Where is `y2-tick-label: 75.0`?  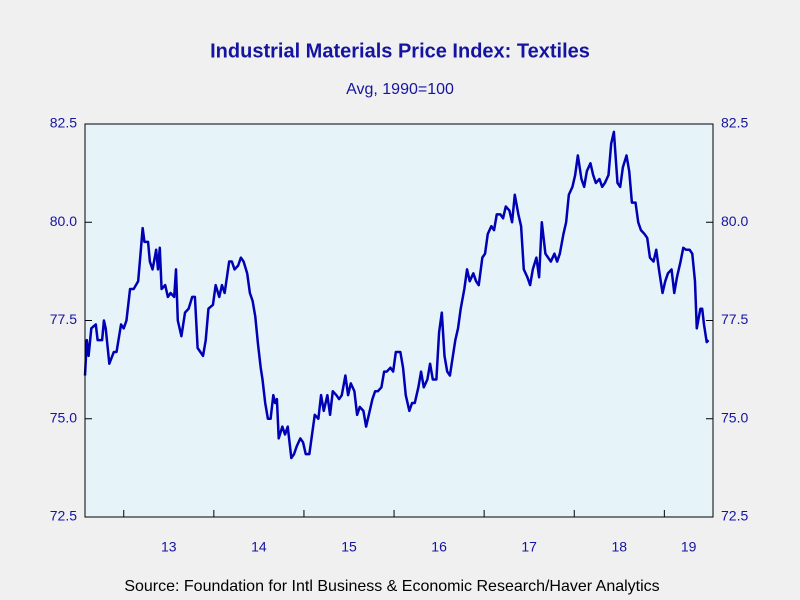
y2-tick-label: 75.0 is located at coordinates (734, 417).